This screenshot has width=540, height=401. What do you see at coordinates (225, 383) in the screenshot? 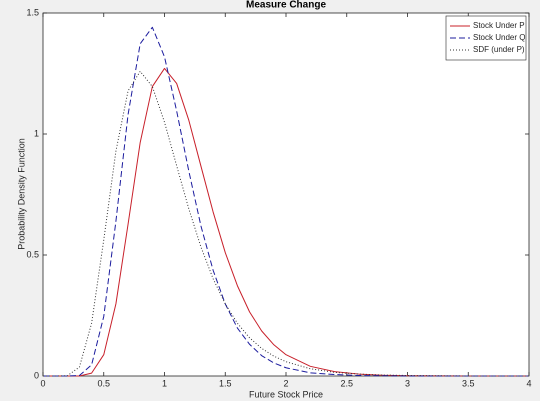
I see `x-tick-label: 1.5` at bounding box center [225, 383].